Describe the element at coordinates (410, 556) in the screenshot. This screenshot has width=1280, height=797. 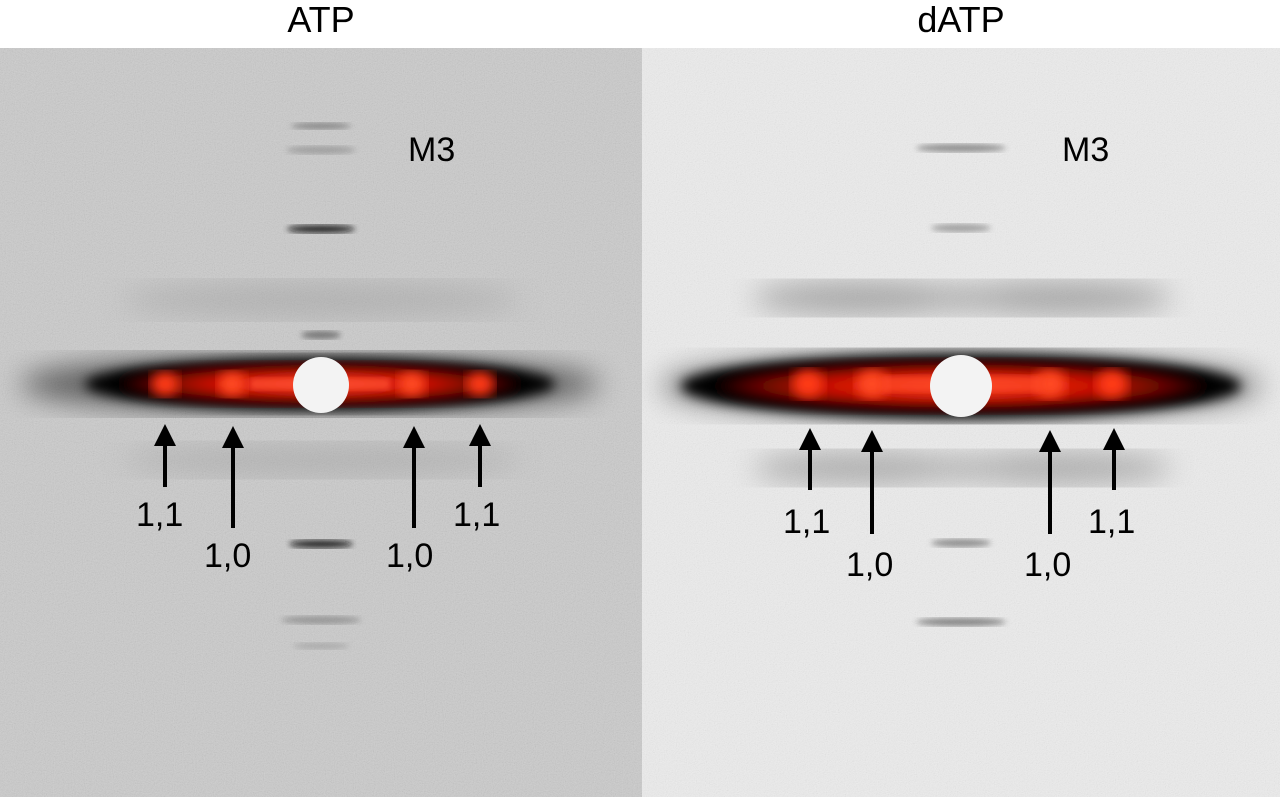
I see `arrow-label-1-0-right-atp: 1,0` at that location.